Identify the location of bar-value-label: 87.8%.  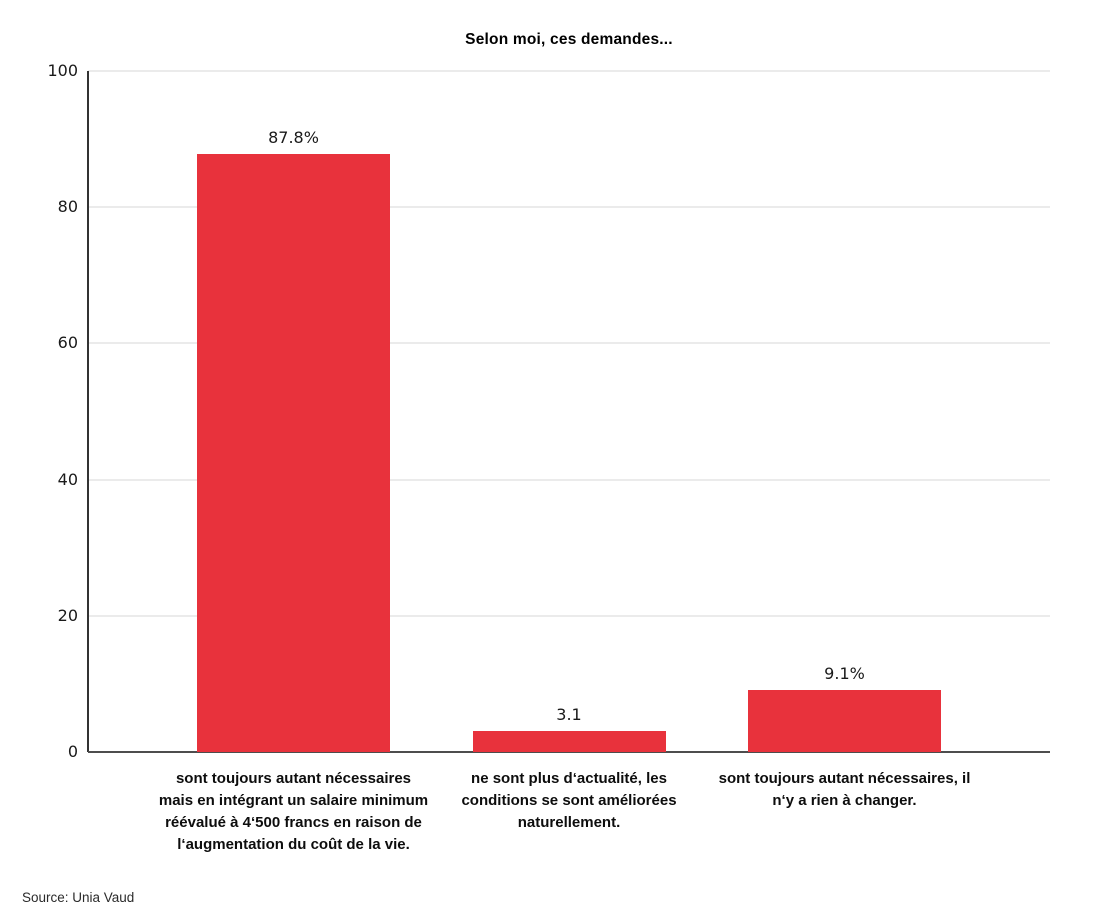
(293, 138).